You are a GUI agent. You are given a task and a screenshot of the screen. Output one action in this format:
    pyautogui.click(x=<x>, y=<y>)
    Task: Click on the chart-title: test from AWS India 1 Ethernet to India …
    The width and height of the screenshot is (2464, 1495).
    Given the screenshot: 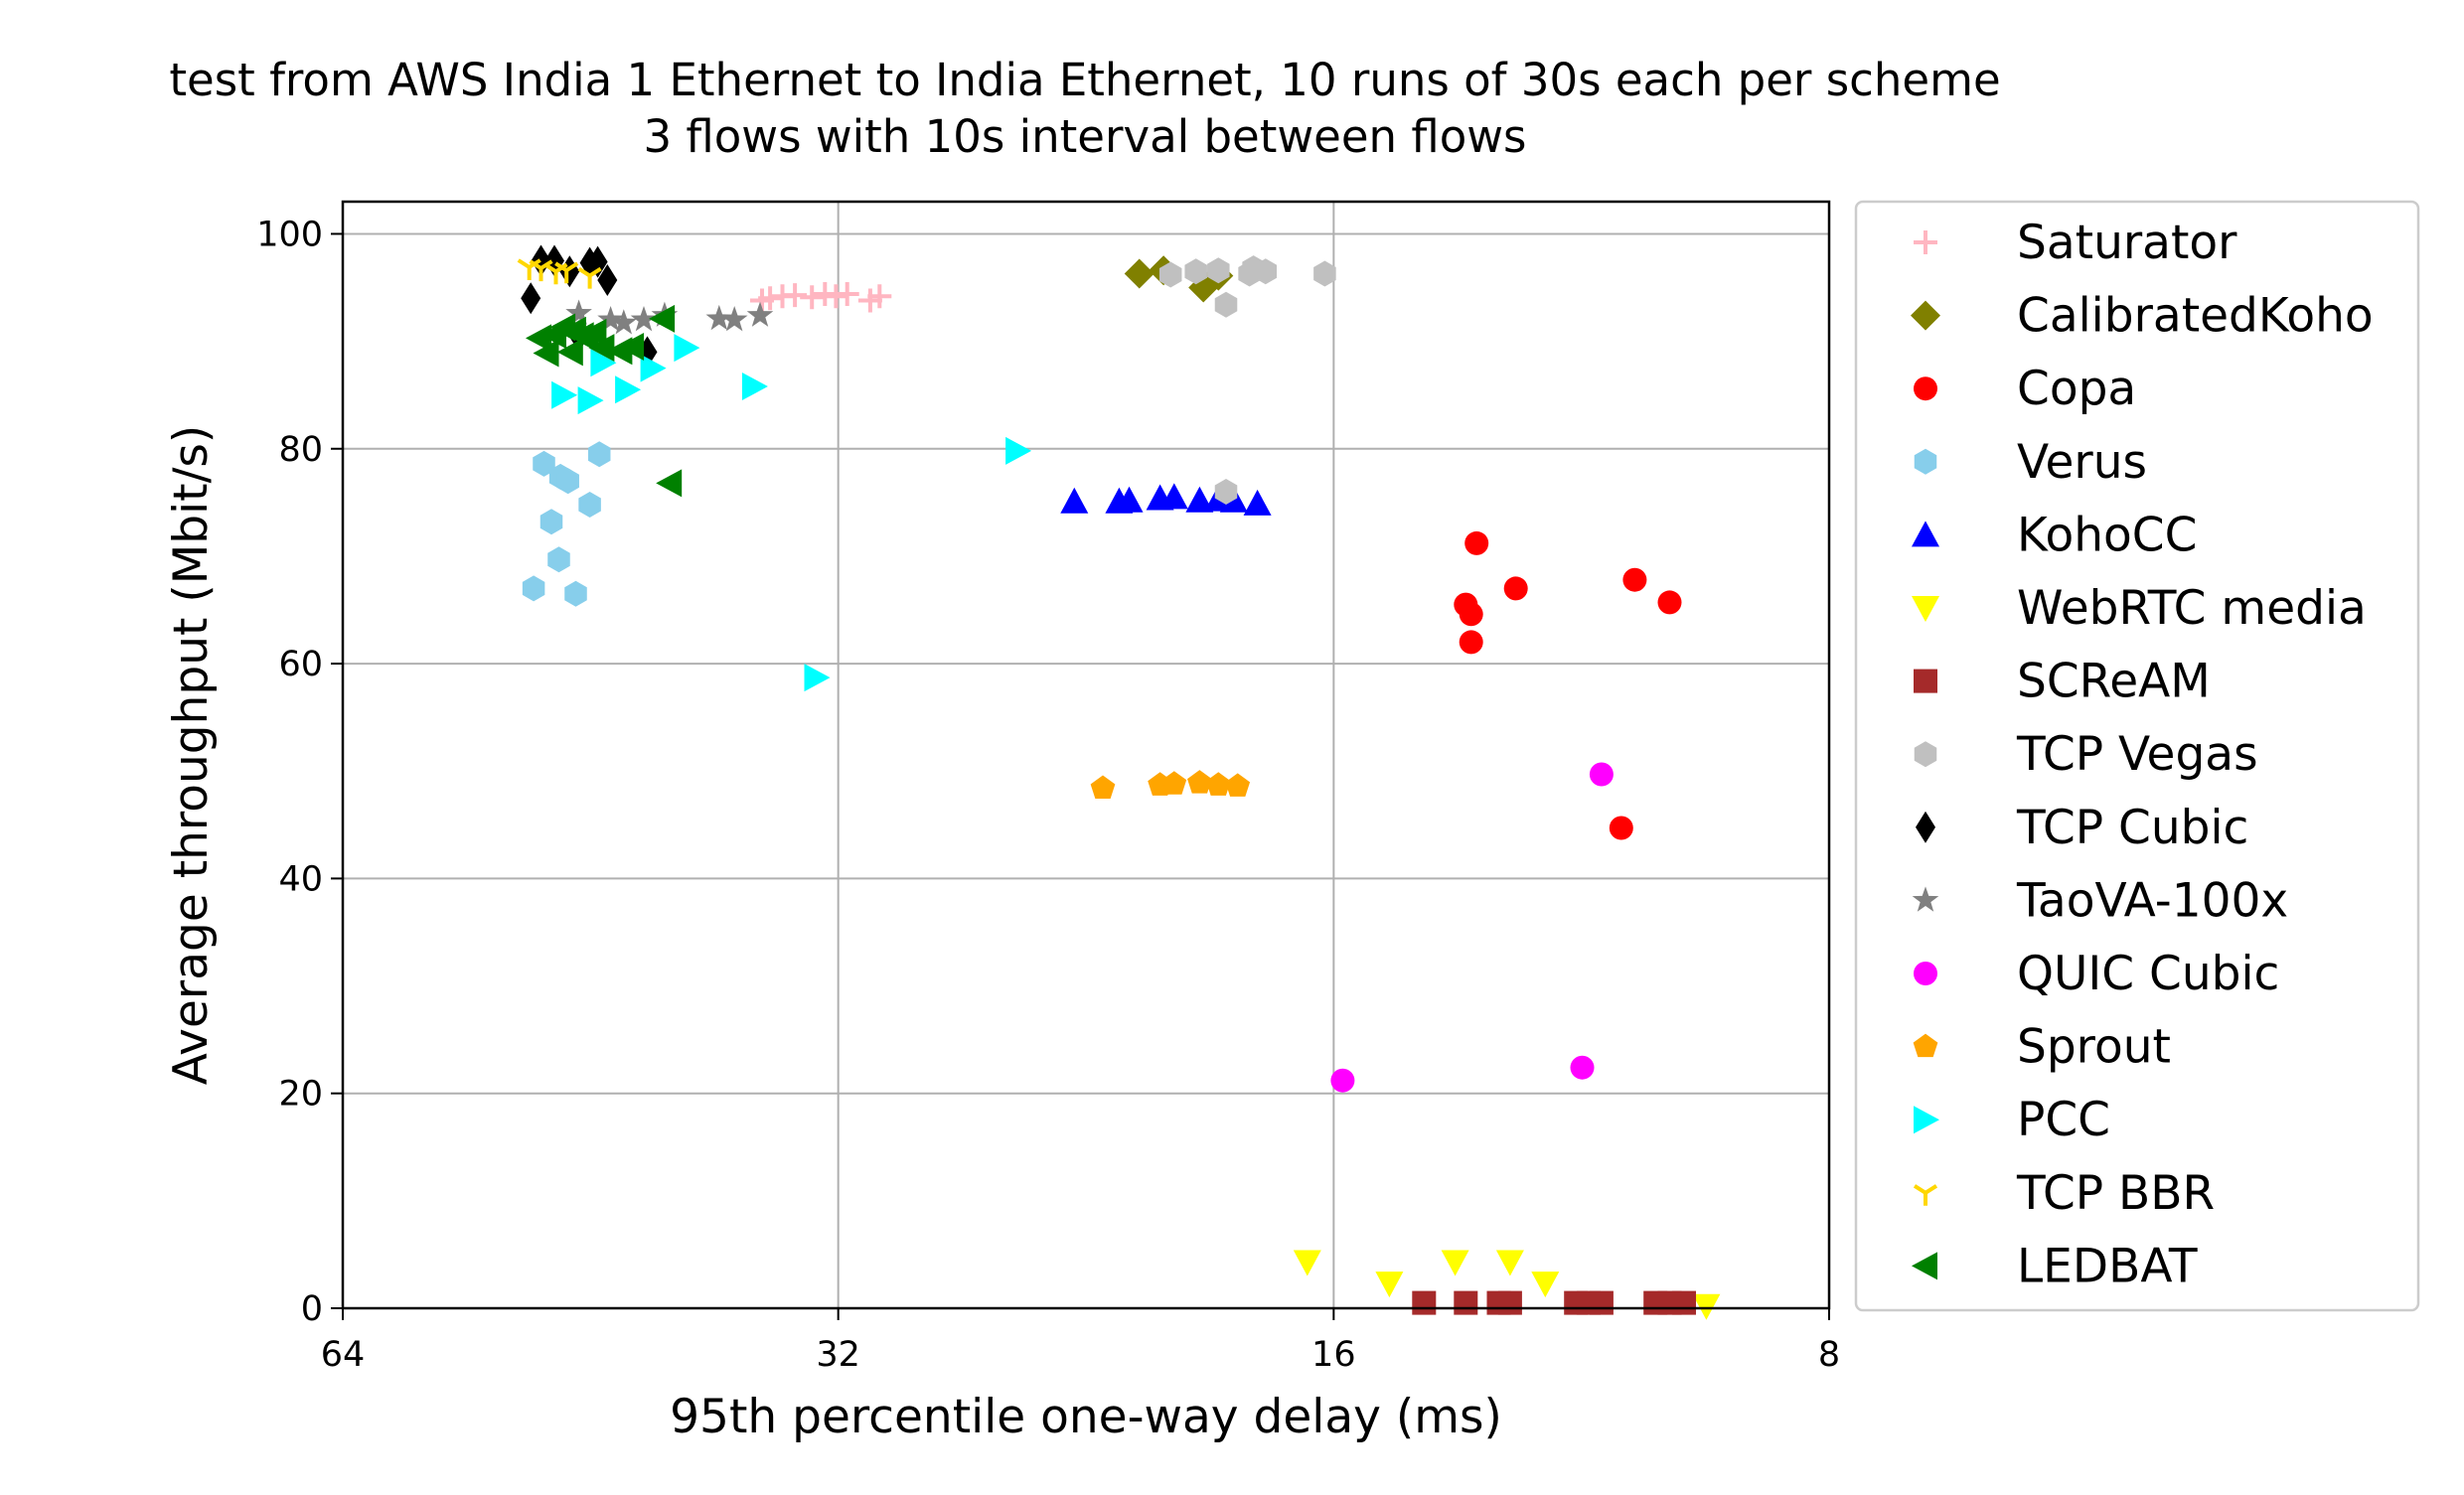 What is the action you would take?
    pyautogui.click(x=1084, y=80)
    